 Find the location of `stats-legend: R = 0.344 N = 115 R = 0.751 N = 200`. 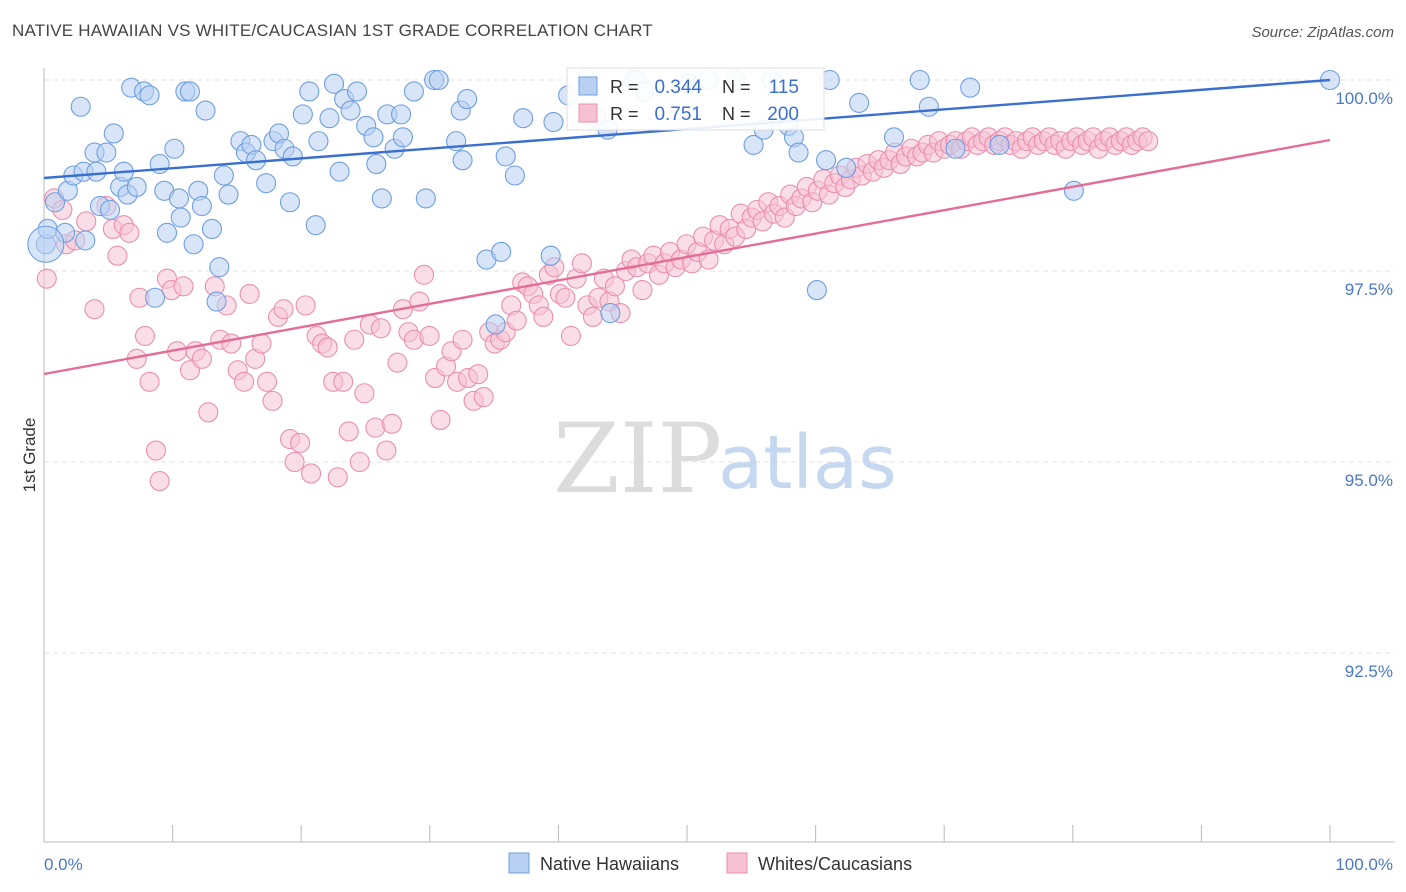

stats-legend: R = 0.344 N = 115 R = 0.751 N = 200 is located at coordinates (695, 99).